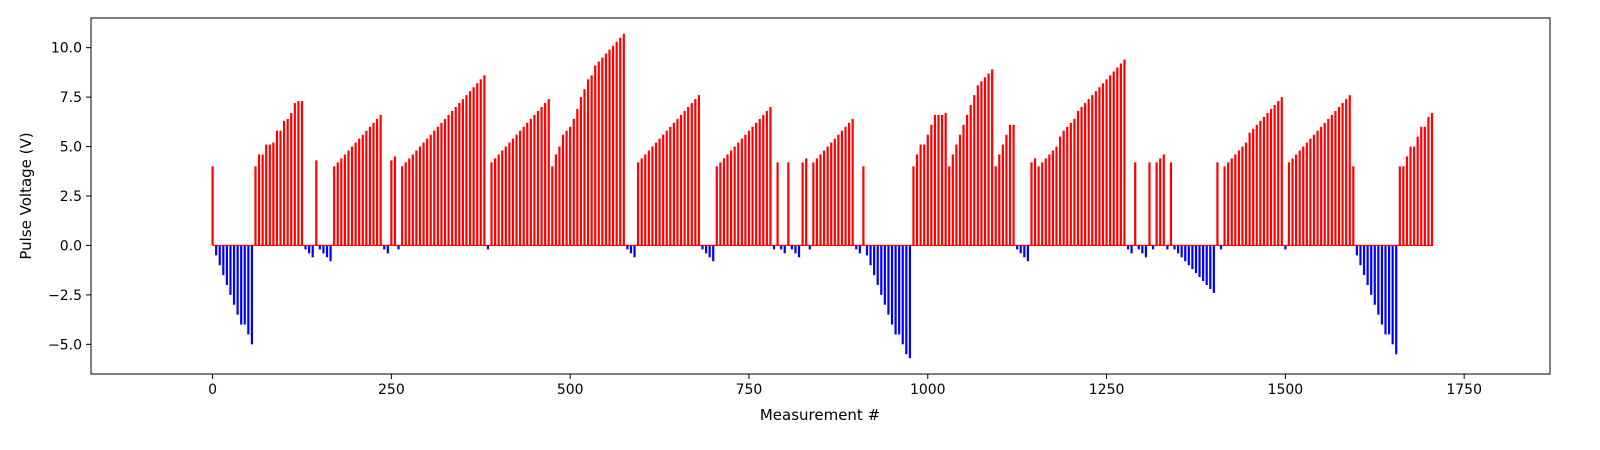  What do you see at coordinates (570, 390) in the screenshot?
I see `x-tick-label: 500` at bounding box center [570, 390].